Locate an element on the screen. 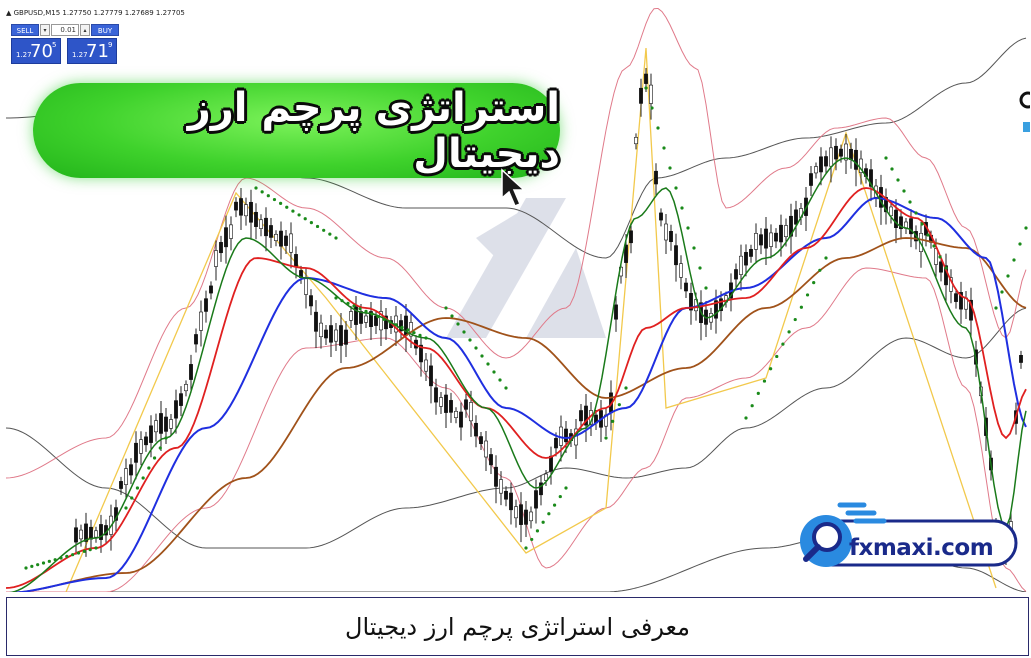  sell-price-main: 70 is located at coordinates (41, 51).